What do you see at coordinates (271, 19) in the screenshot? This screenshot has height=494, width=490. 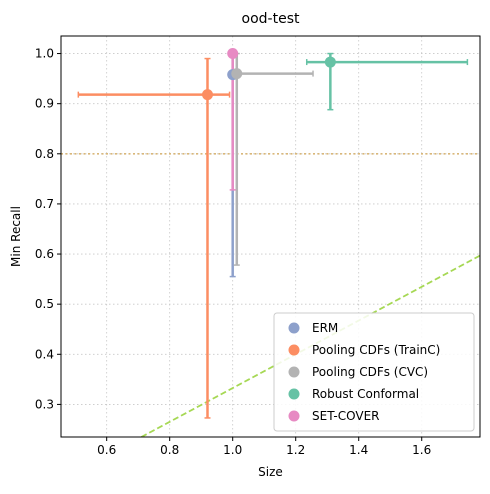 I see `chart-title: ood-test` at bounding box center [271, 19].